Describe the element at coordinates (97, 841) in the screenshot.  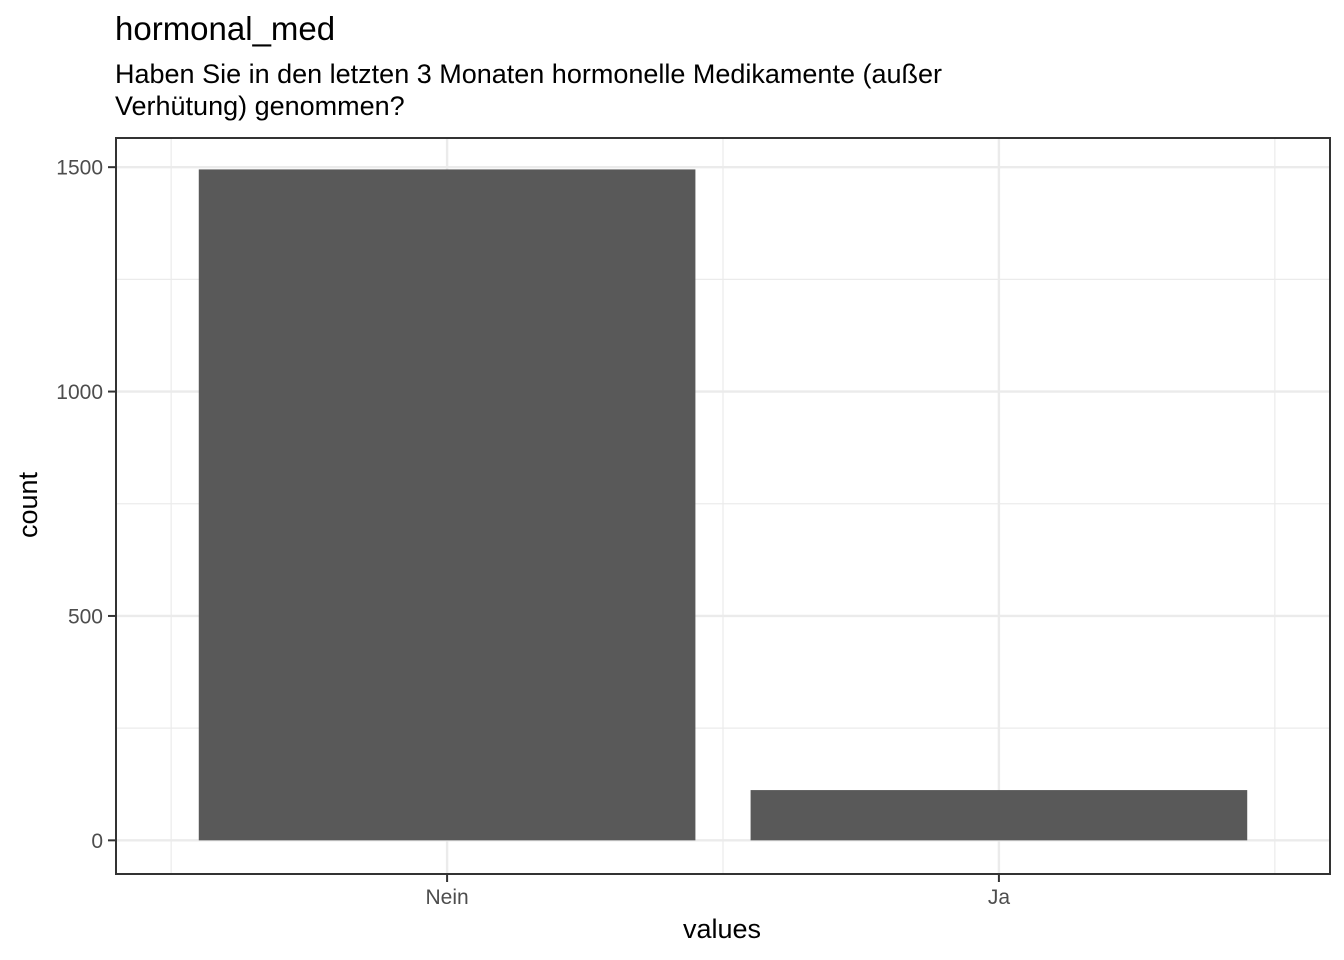
I see `y-tick-label: 0` at that location.